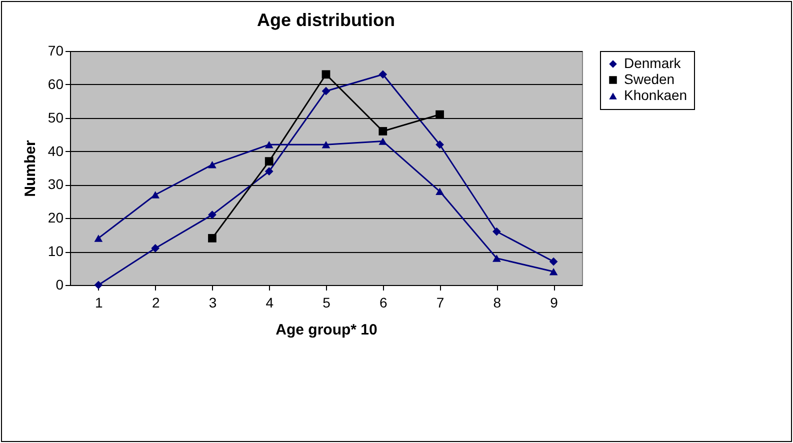 This screenshot has width=793, height=443. I want to click on x-tick-label: 2, so click(156, 302).